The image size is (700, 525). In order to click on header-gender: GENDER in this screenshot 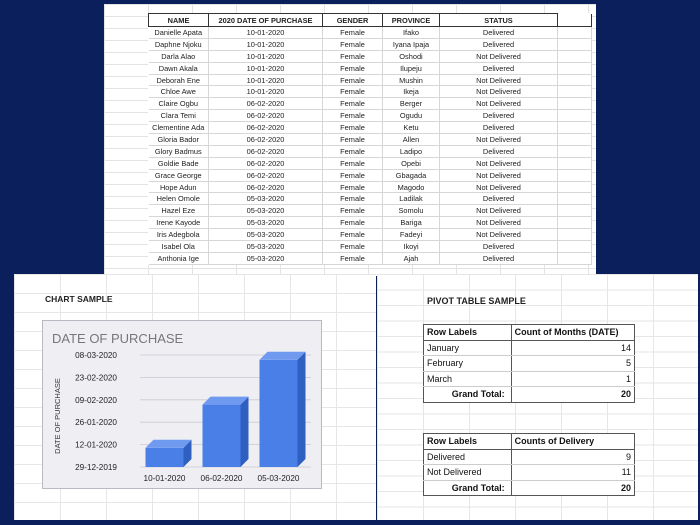, I will do `click(352, 20)`.